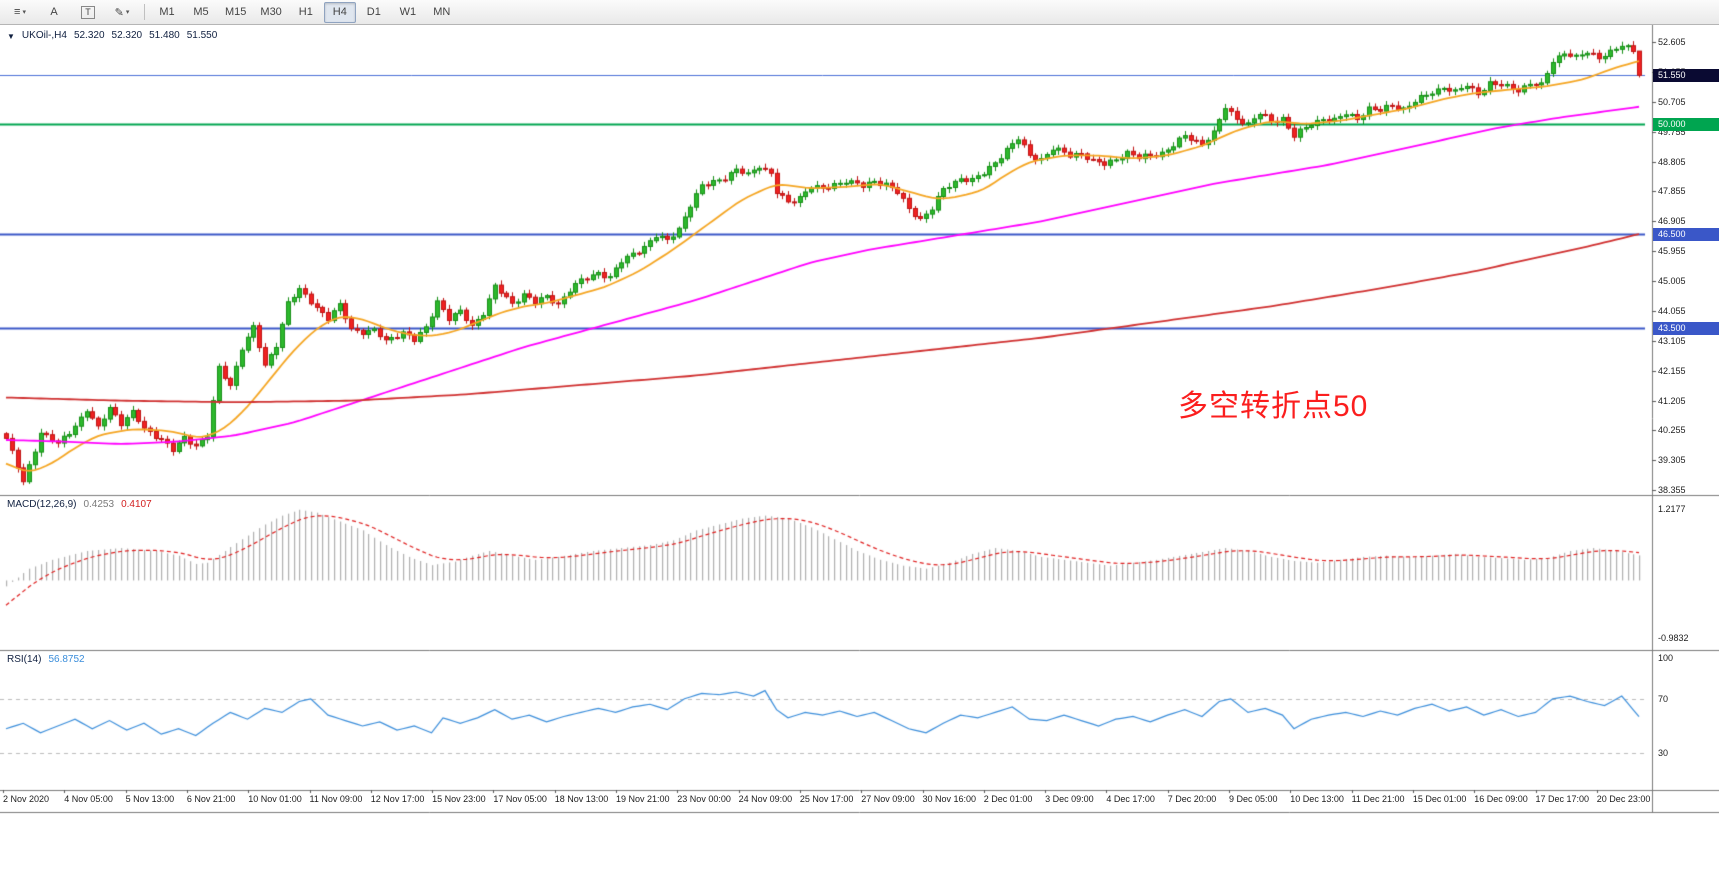 This screenshot has height=895, width=1719. What do you see at coordinates (1439, 799) in the screenshot?
I see `time-axis-label: 15 Dec 01:00` at bounding box center [1439, 799].